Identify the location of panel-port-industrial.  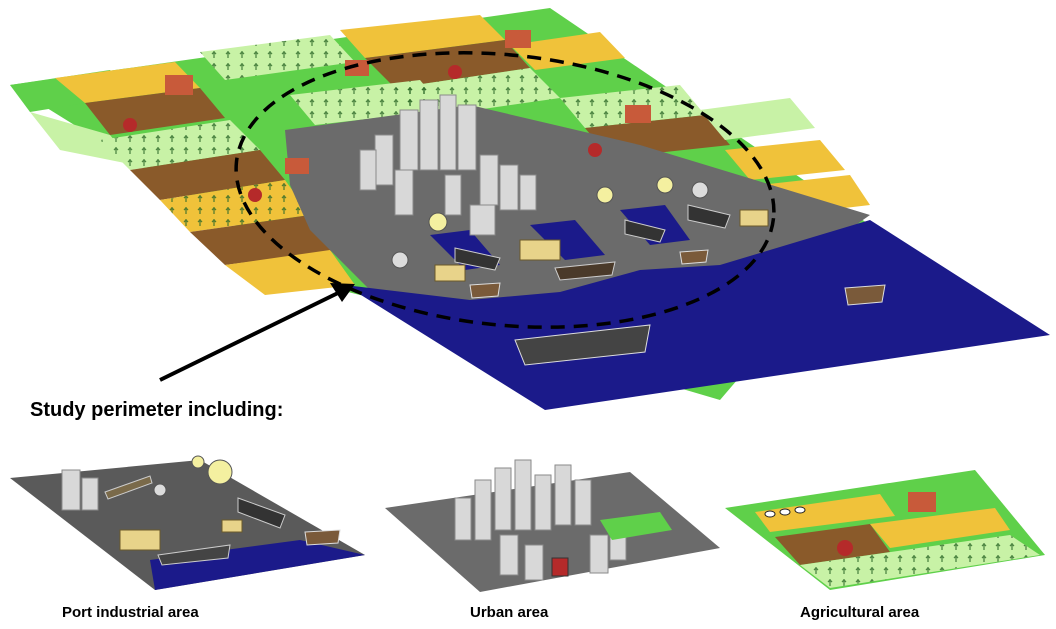
(187, 522).